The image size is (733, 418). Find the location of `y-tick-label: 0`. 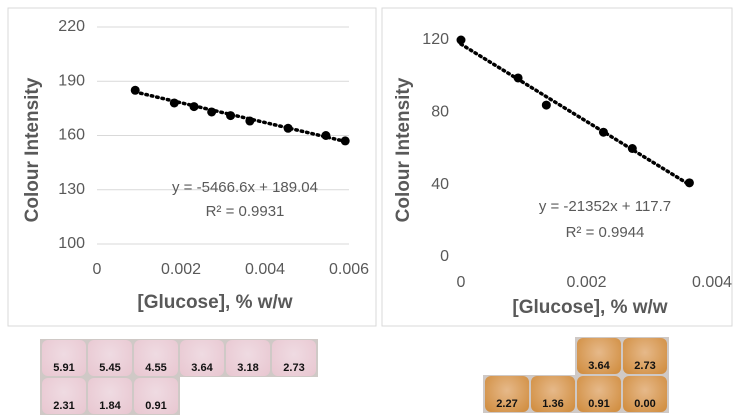

y-tick-label: 0 is located at coordinates (444, 256).